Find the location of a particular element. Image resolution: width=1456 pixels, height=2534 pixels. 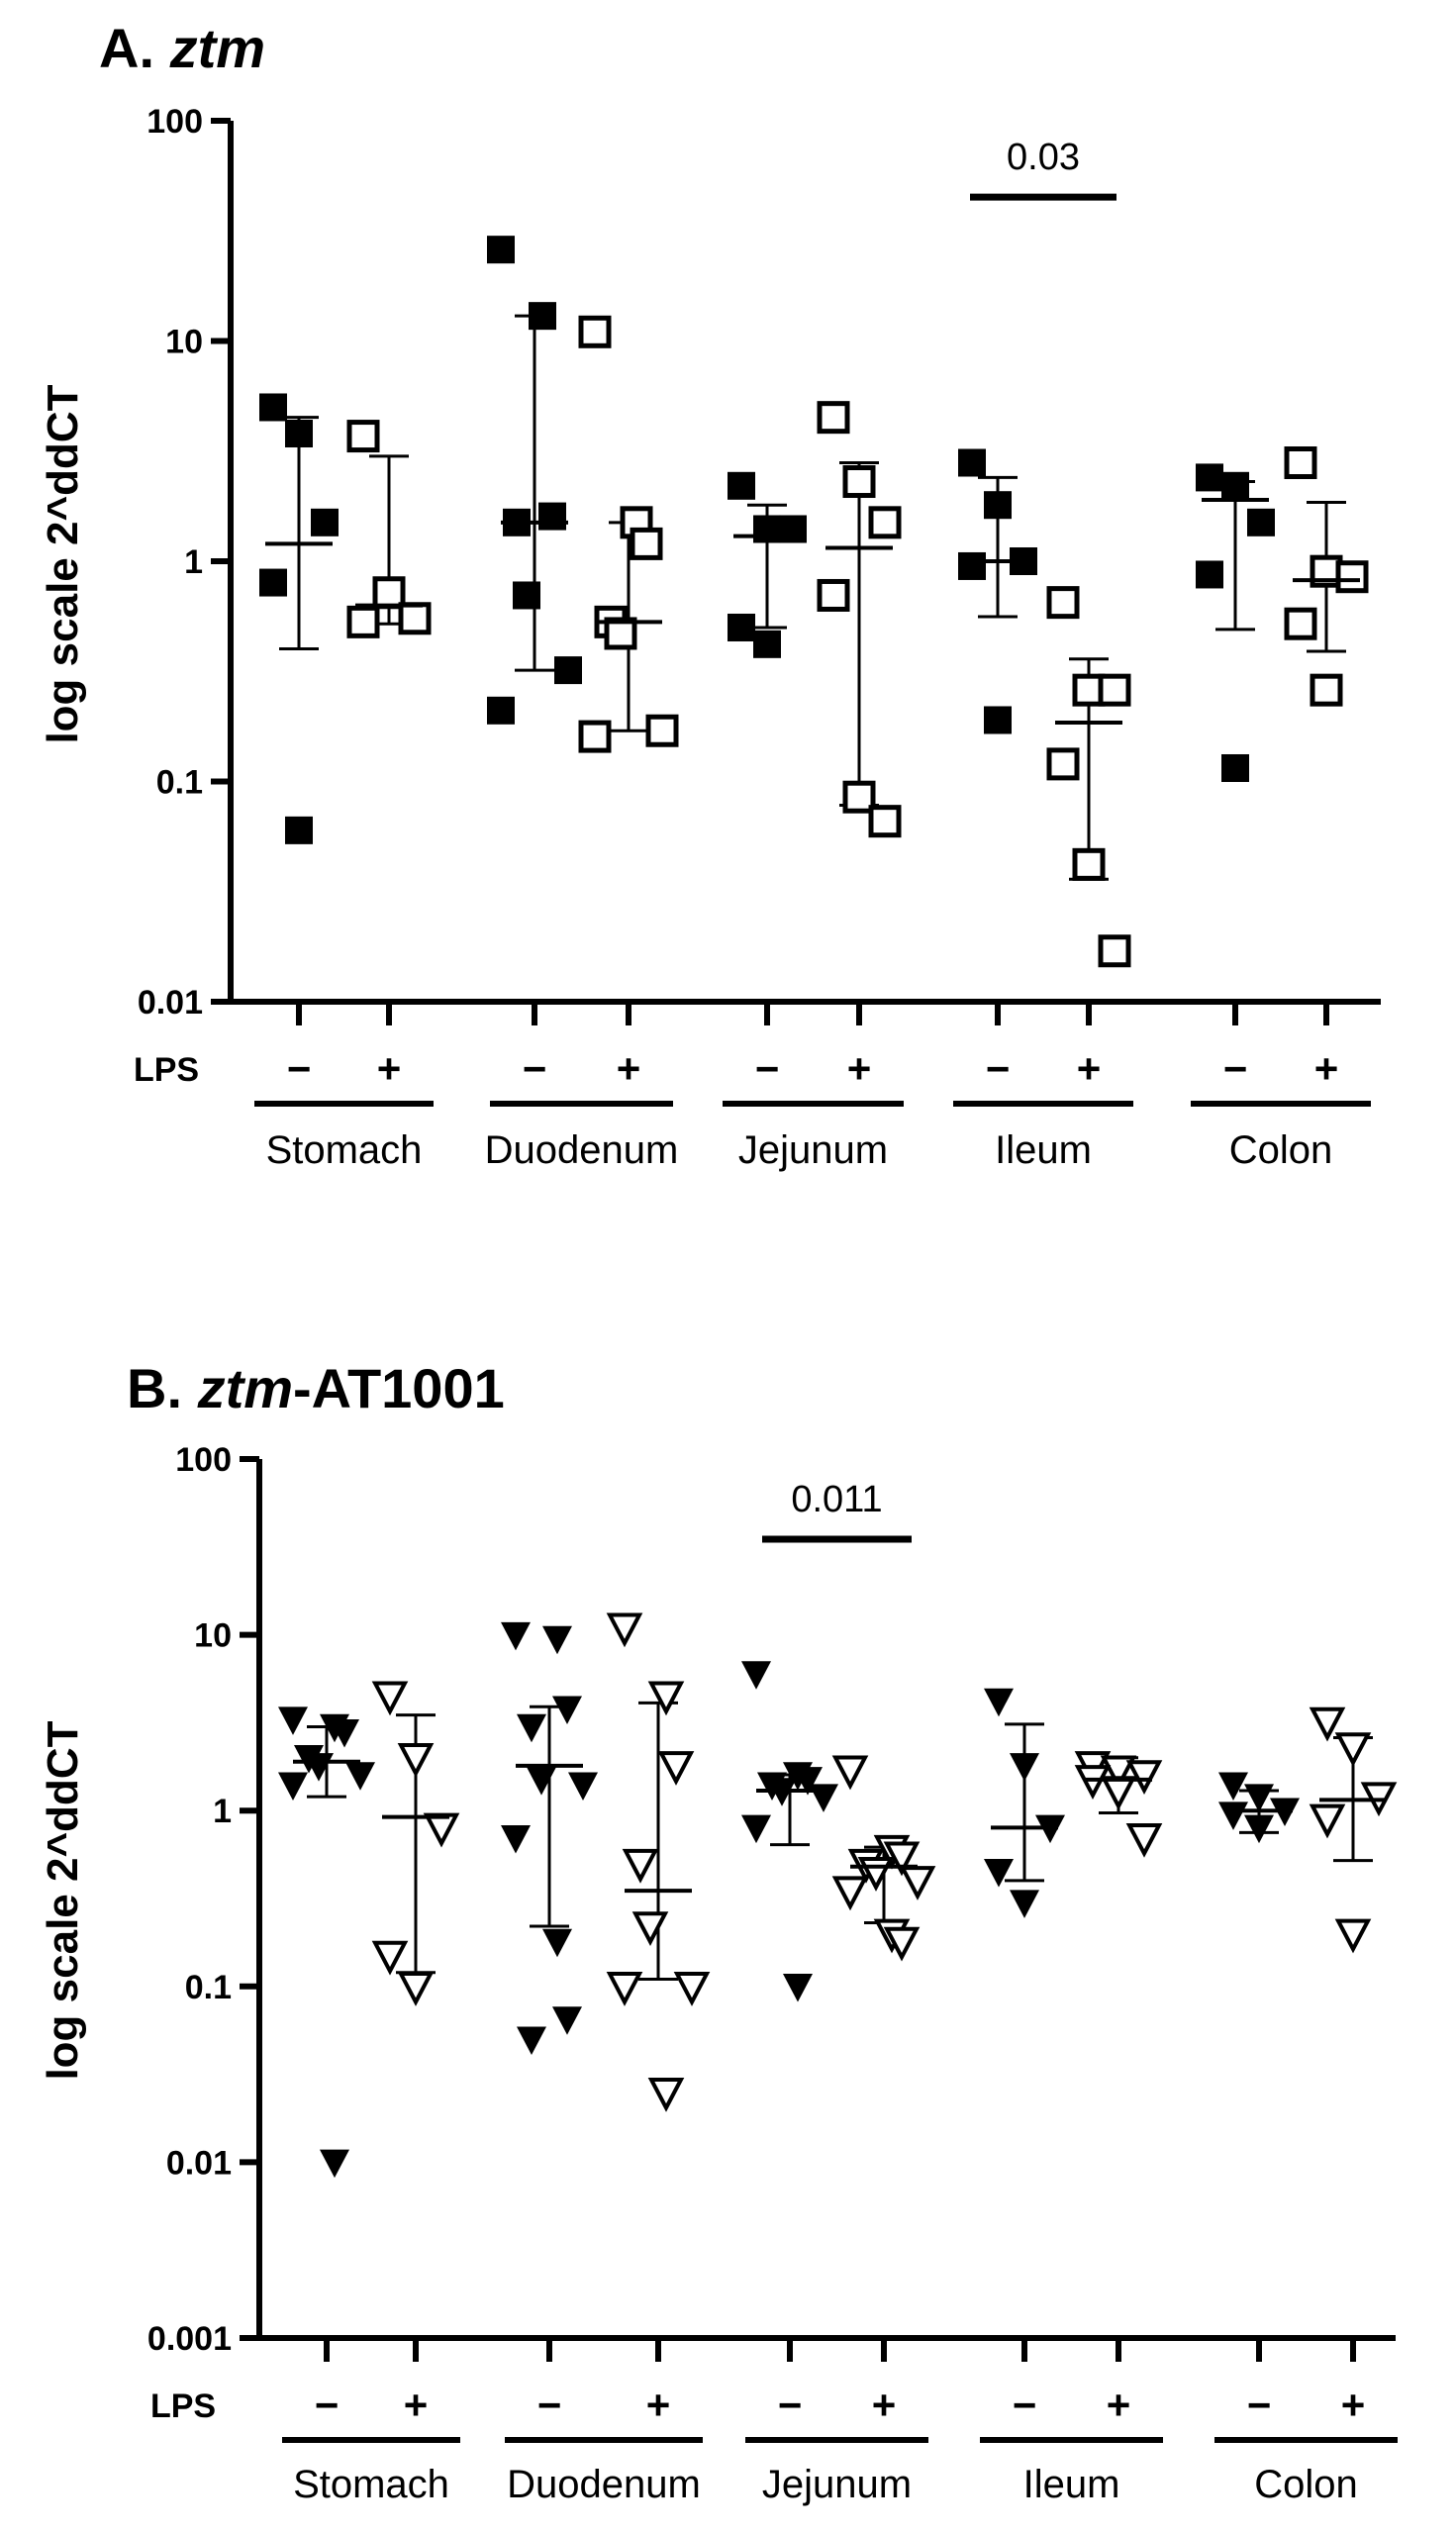

panel-b-y-tick-label: 1 is located at coordinates (222, 1812).